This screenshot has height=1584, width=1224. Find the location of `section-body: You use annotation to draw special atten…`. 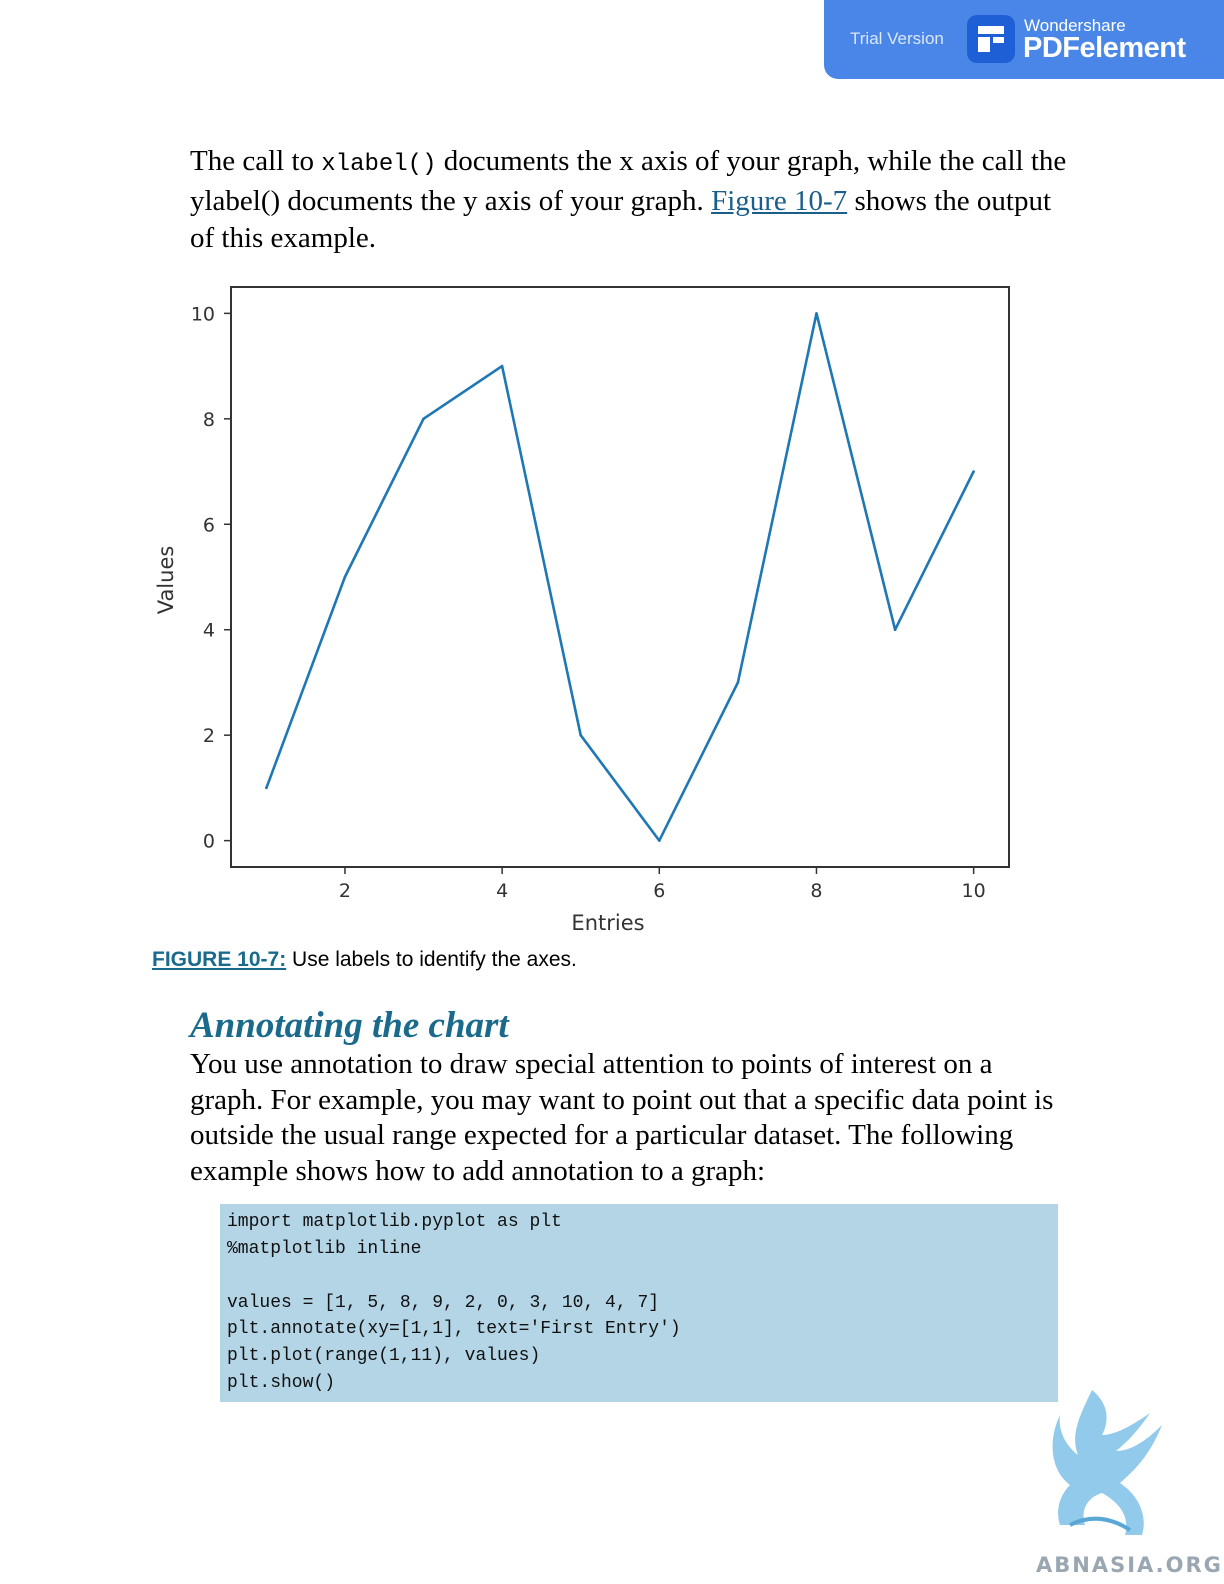

section-body: You use annotation to draw special atten… is located at coordinates (622, 1117).